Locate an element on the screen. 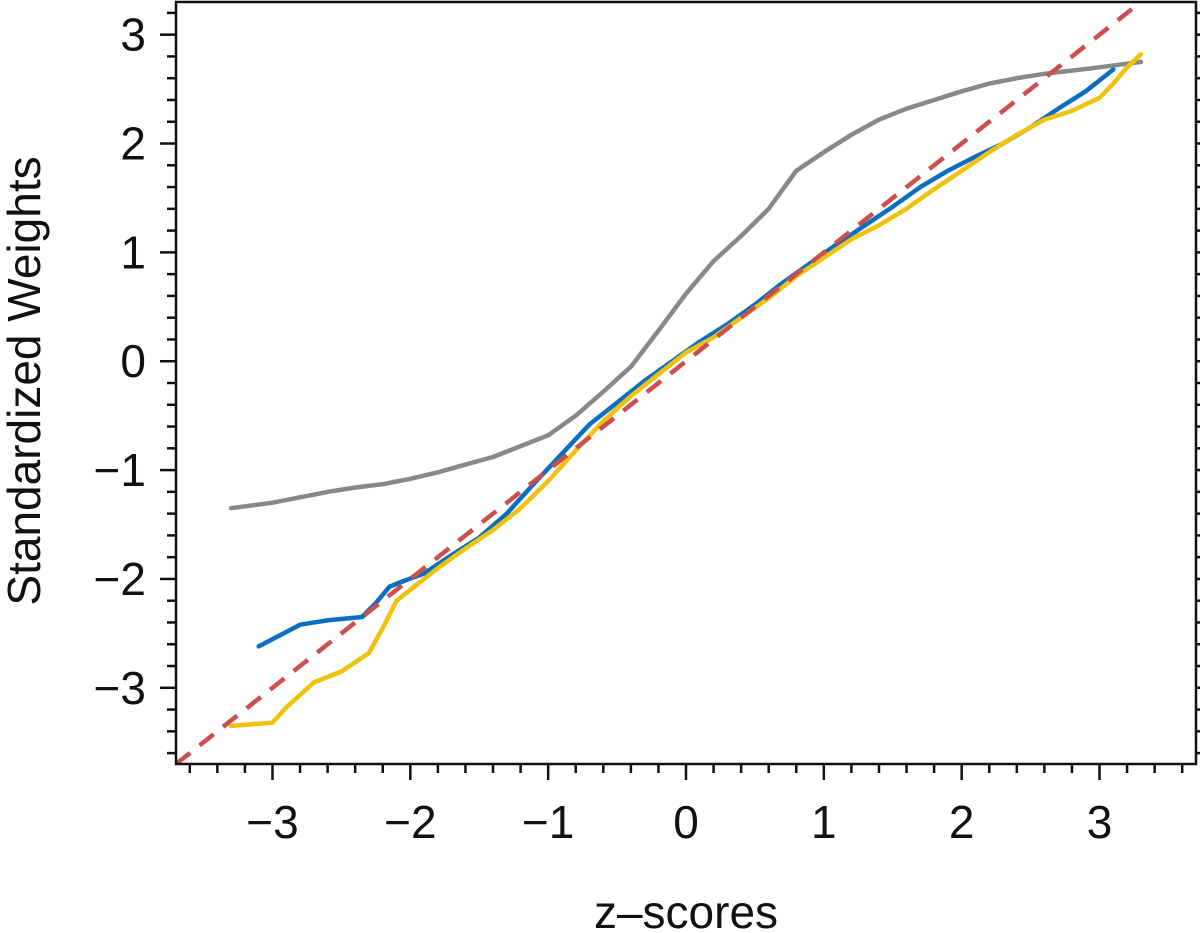 This screenshot has width=1200, height=933. y-tick-label: −1 is located at coordinates (120, 470).